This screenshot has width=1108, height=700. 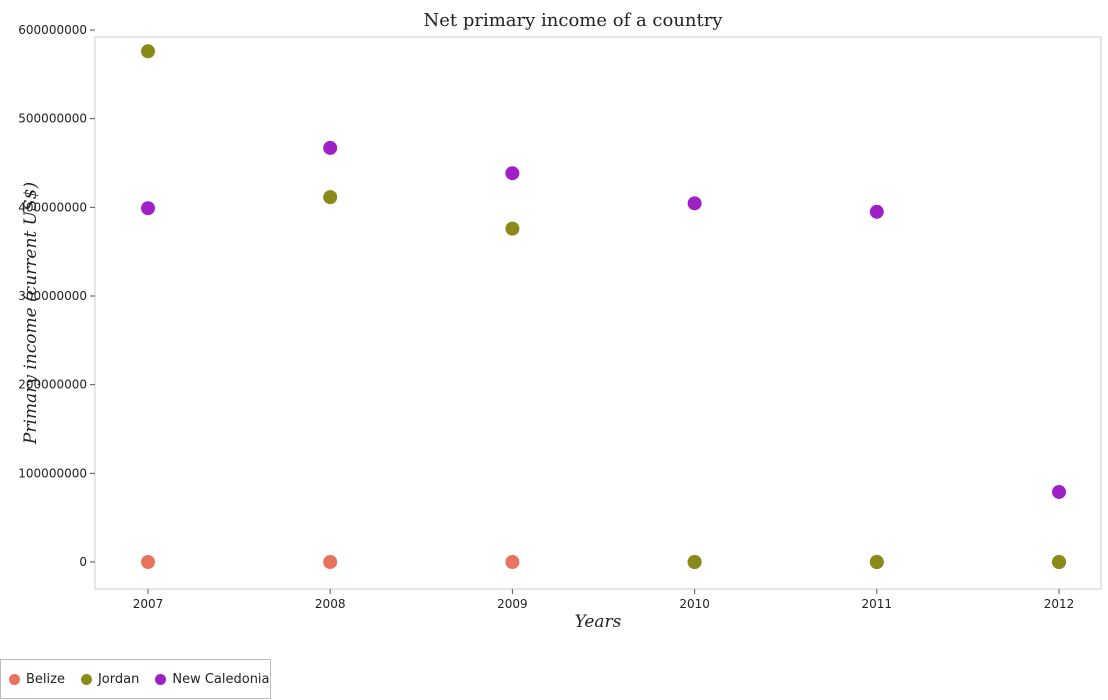 I want to click on legend-marker-belize, so click(x=14, y=679).